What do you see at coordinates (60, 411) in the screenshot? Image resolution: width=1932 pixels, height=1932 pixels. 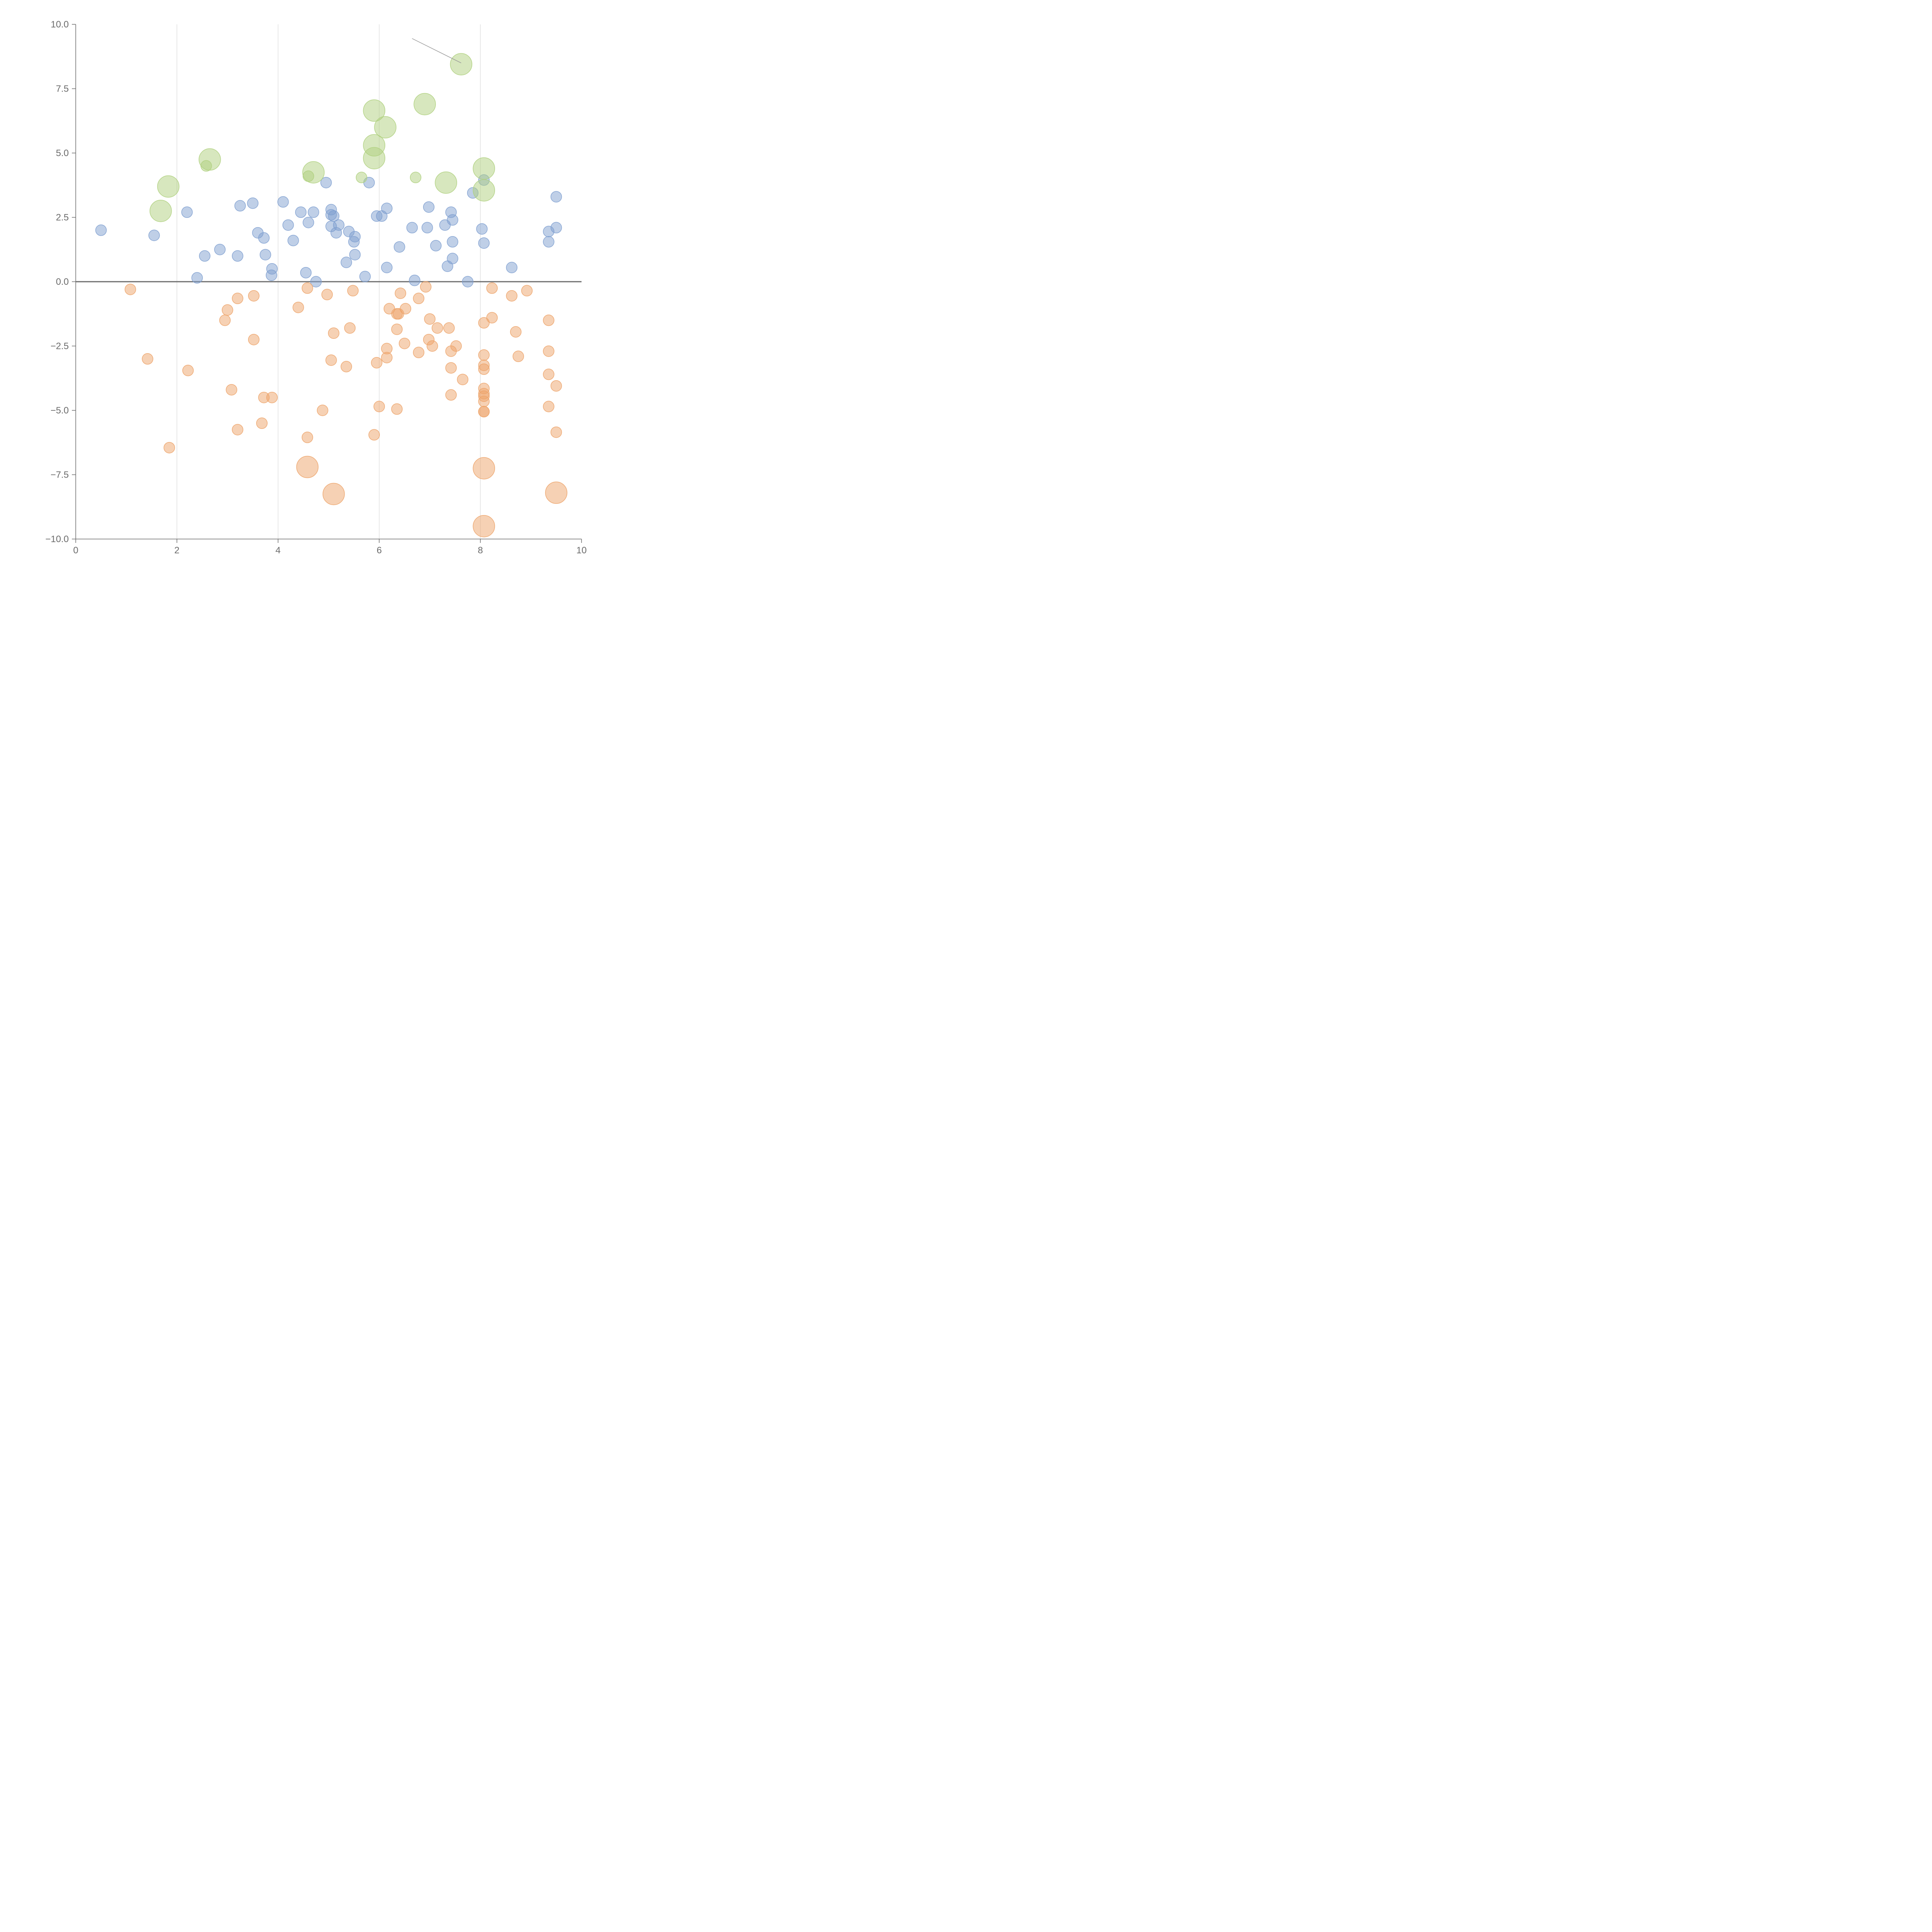 I see `y-tick-label: −5.0` at bounding box center [60, 411].